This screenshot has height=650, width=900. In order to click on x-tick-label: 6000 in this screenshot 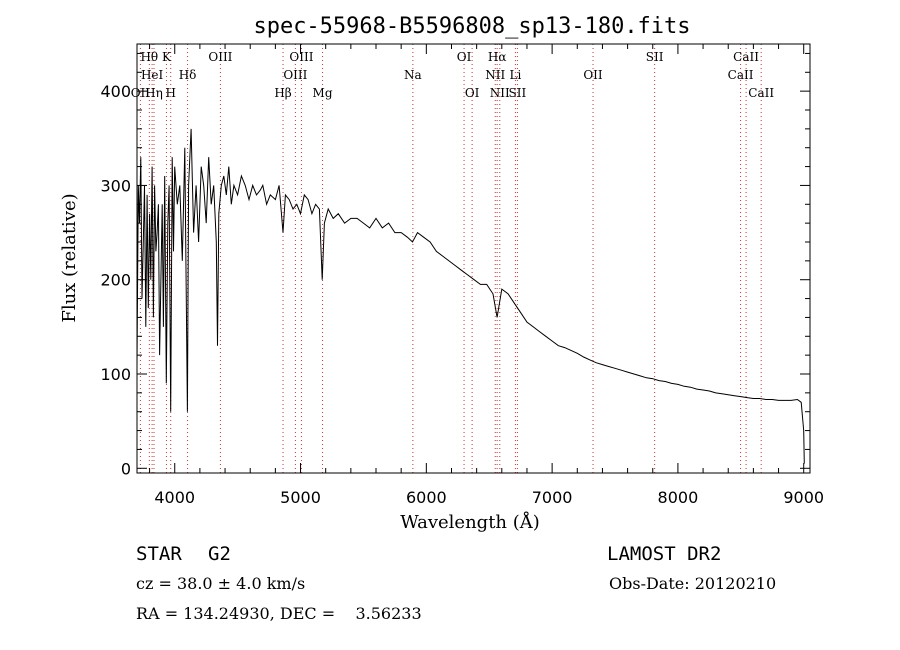, I will do `click(426, 497)`.